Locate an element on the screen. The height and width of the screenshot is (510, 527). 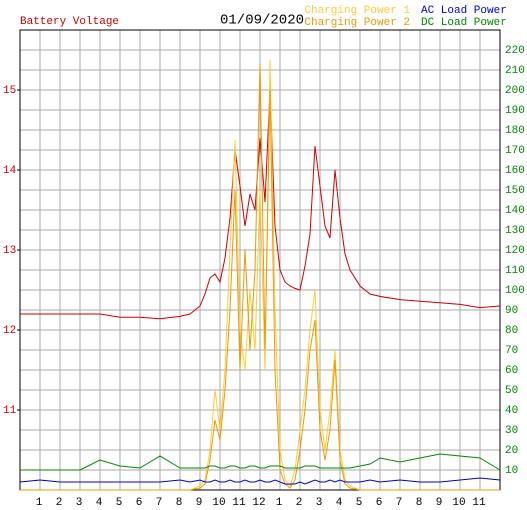
y2-tick-label: 90 is located at coordinates (511, 311).